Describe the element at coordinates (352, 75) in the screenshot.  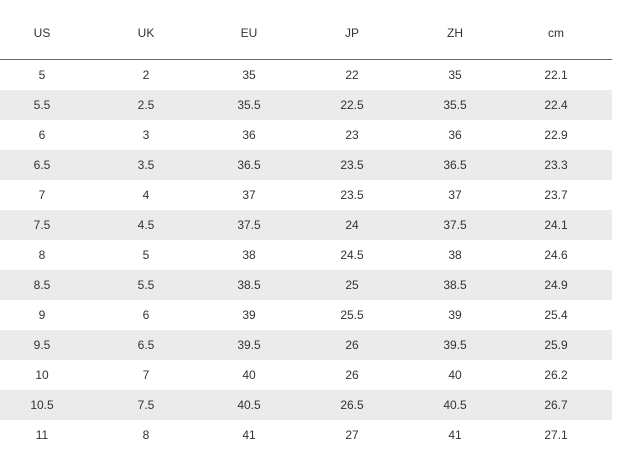
I see `table-cell: 22` at that location.